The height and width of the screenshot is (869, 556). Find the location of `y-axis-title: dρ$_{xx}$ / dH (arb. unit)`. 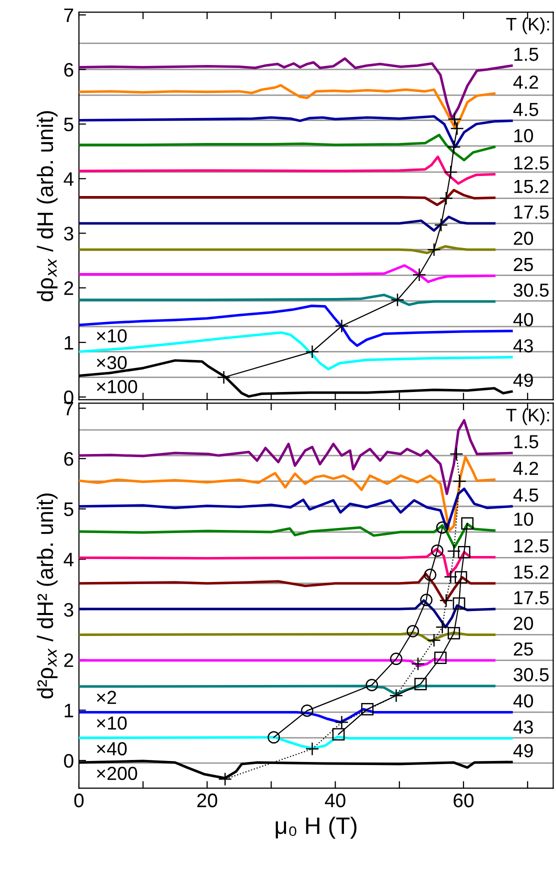

y-axis-title: dρ$_{xx}$ / dH (arb. unit) is located at coordinates (47, 206).